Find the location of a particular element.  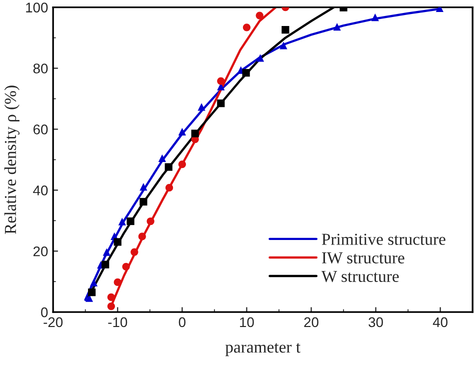

y-tick-label: 40 is located at coordinates (40, 191).